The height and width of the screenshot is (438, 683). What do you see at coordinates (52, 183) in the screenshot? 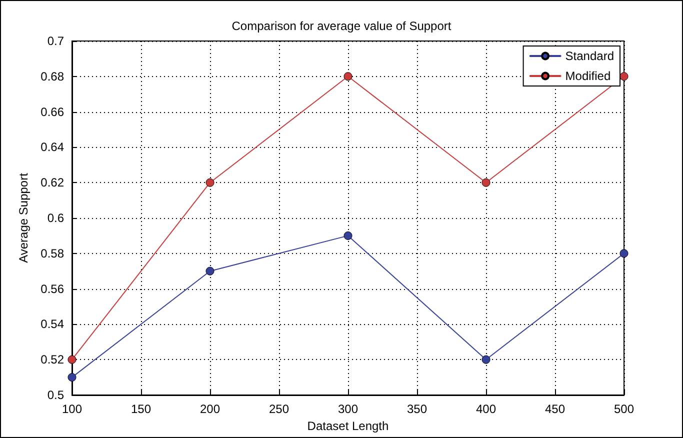
I see `y-tick-label: 0.62` at bounding box center [52, 183].